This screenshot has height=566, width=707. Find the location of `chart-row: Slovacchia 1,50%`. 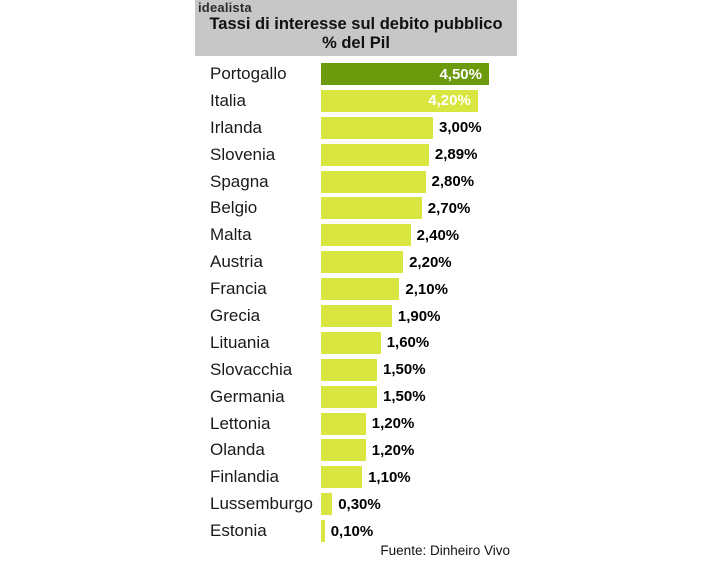

chart-row: Slovacchia 1,50% is located at coordinates (349, 369).